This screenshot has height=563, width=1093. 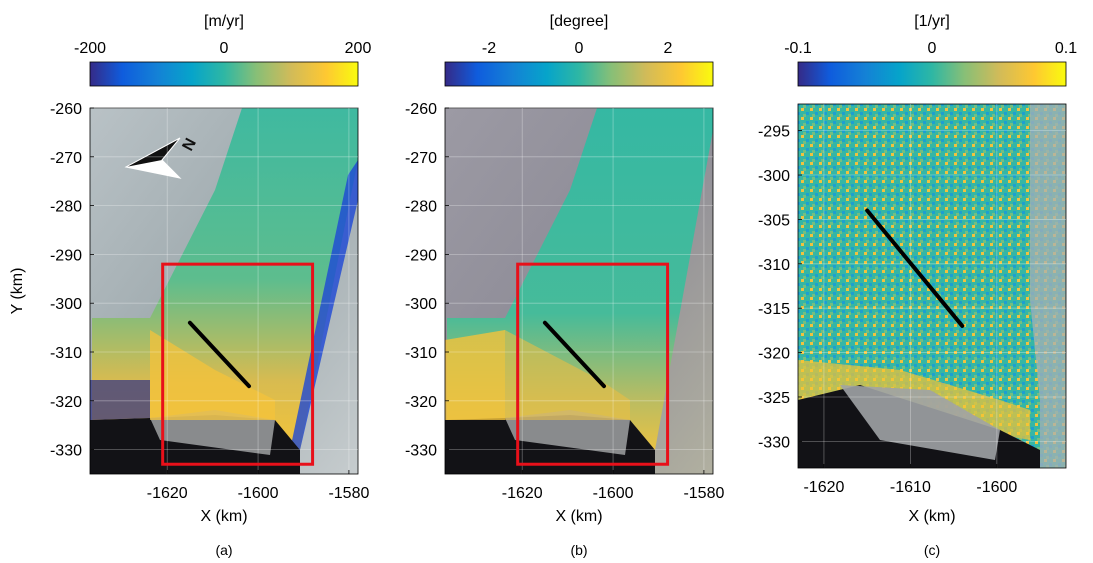 I want to click on profile-line-b, so click(x=574, y=354).